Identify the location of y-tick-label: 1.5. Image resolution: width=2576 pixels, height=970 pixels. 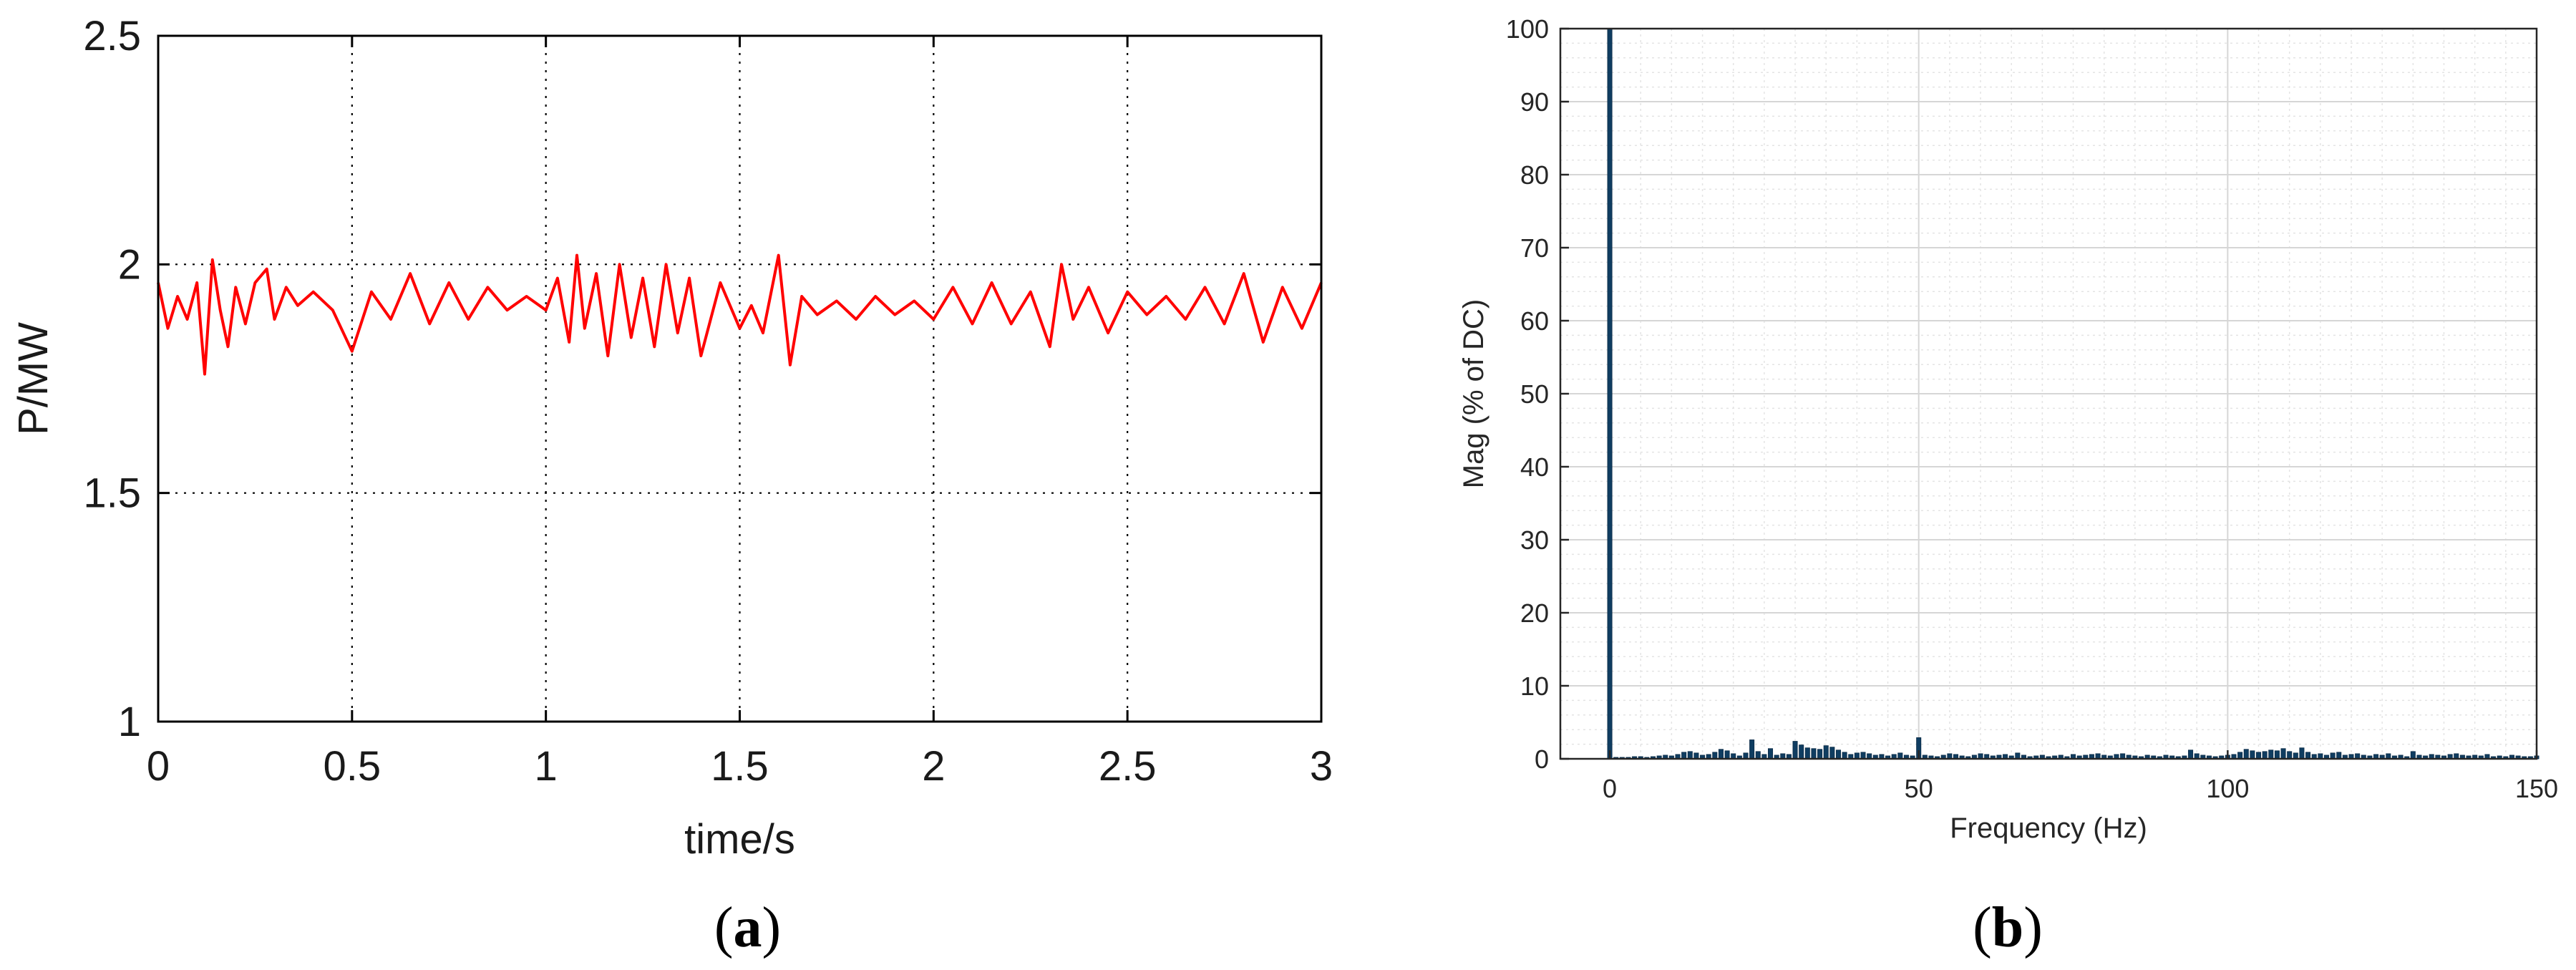
(112, 493).